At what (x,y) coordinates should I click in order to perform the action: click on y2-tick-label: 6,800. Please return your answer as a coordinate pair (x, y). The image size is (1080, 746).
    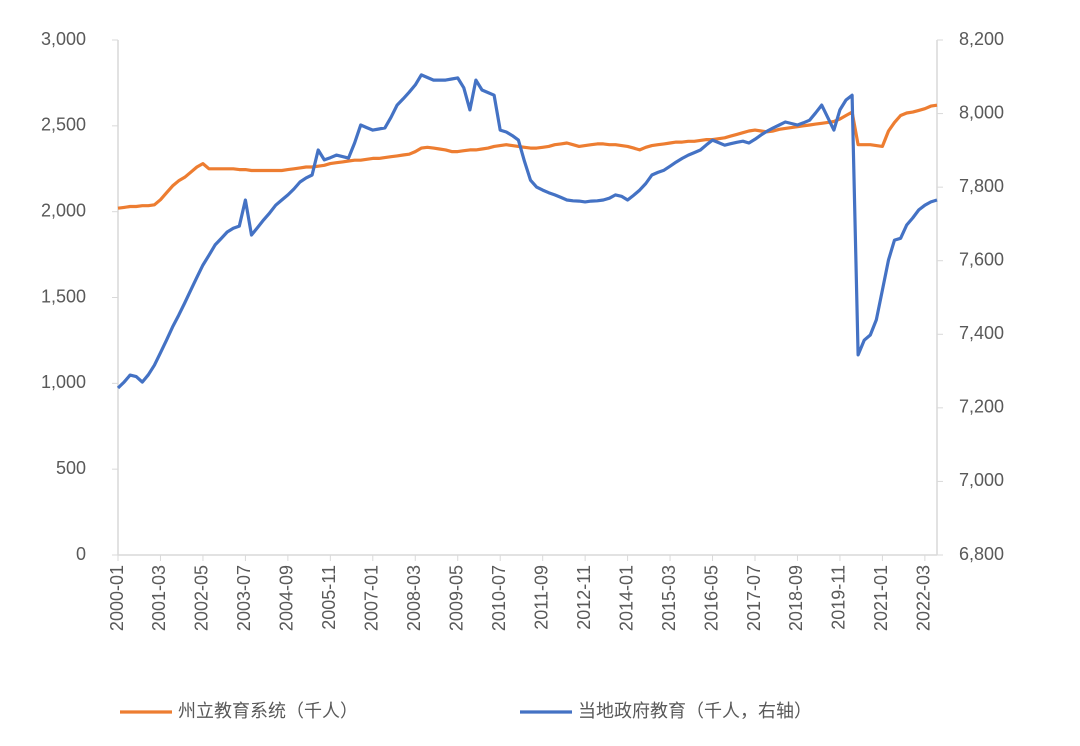
    Looking at the image, I should click on (981, 554).